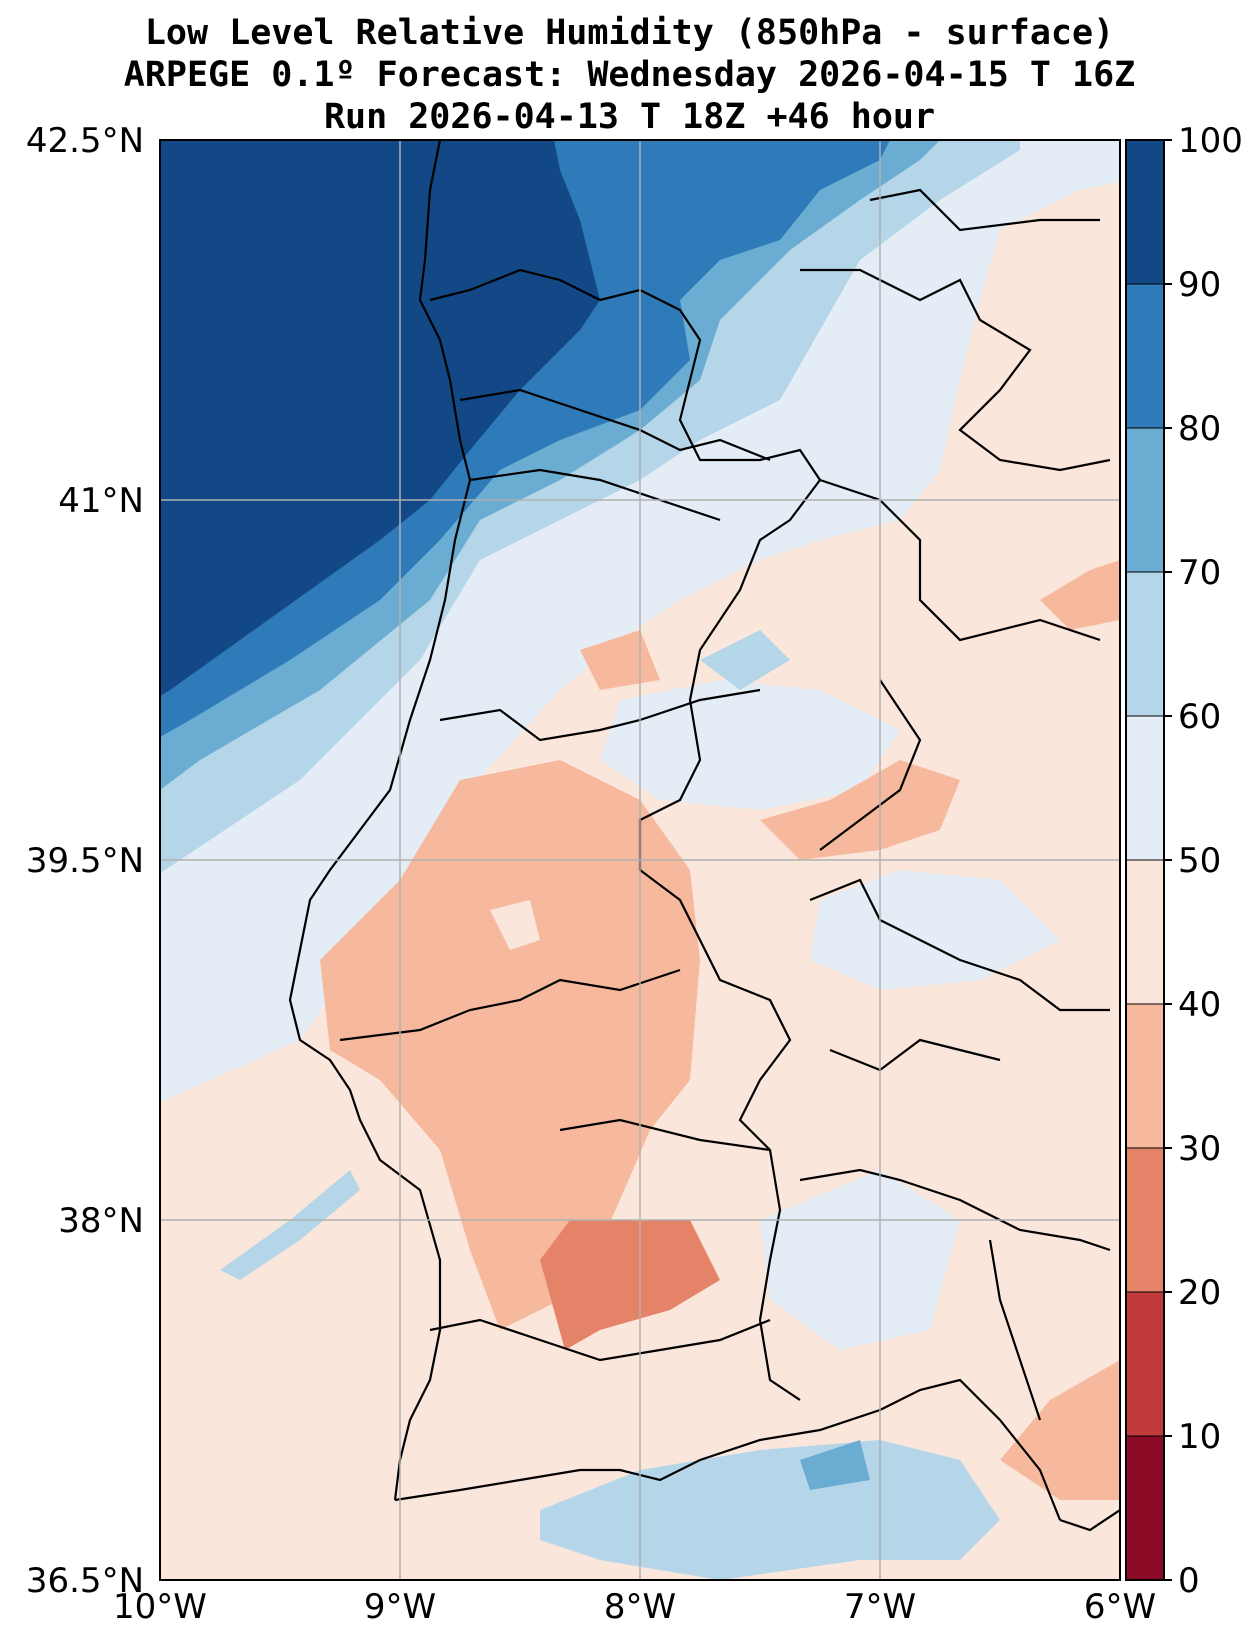  I want to click on northern-border, so click(515, 285).